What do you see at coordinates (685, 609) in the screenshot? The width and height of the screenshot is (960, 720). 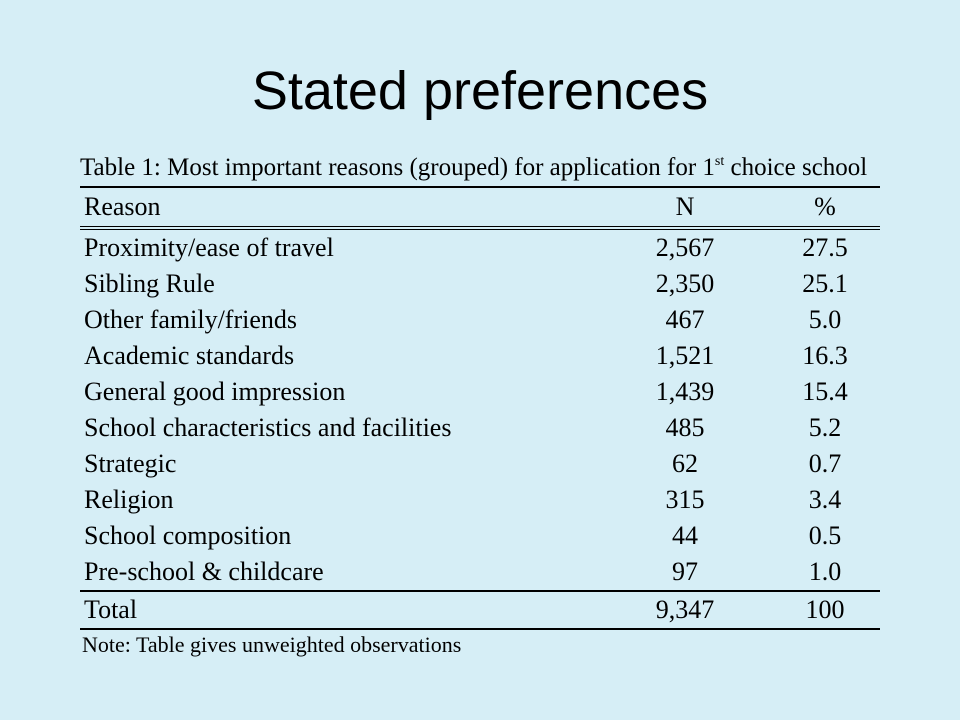 I see `total-n: 9,347` at bounding box center [685, 609].